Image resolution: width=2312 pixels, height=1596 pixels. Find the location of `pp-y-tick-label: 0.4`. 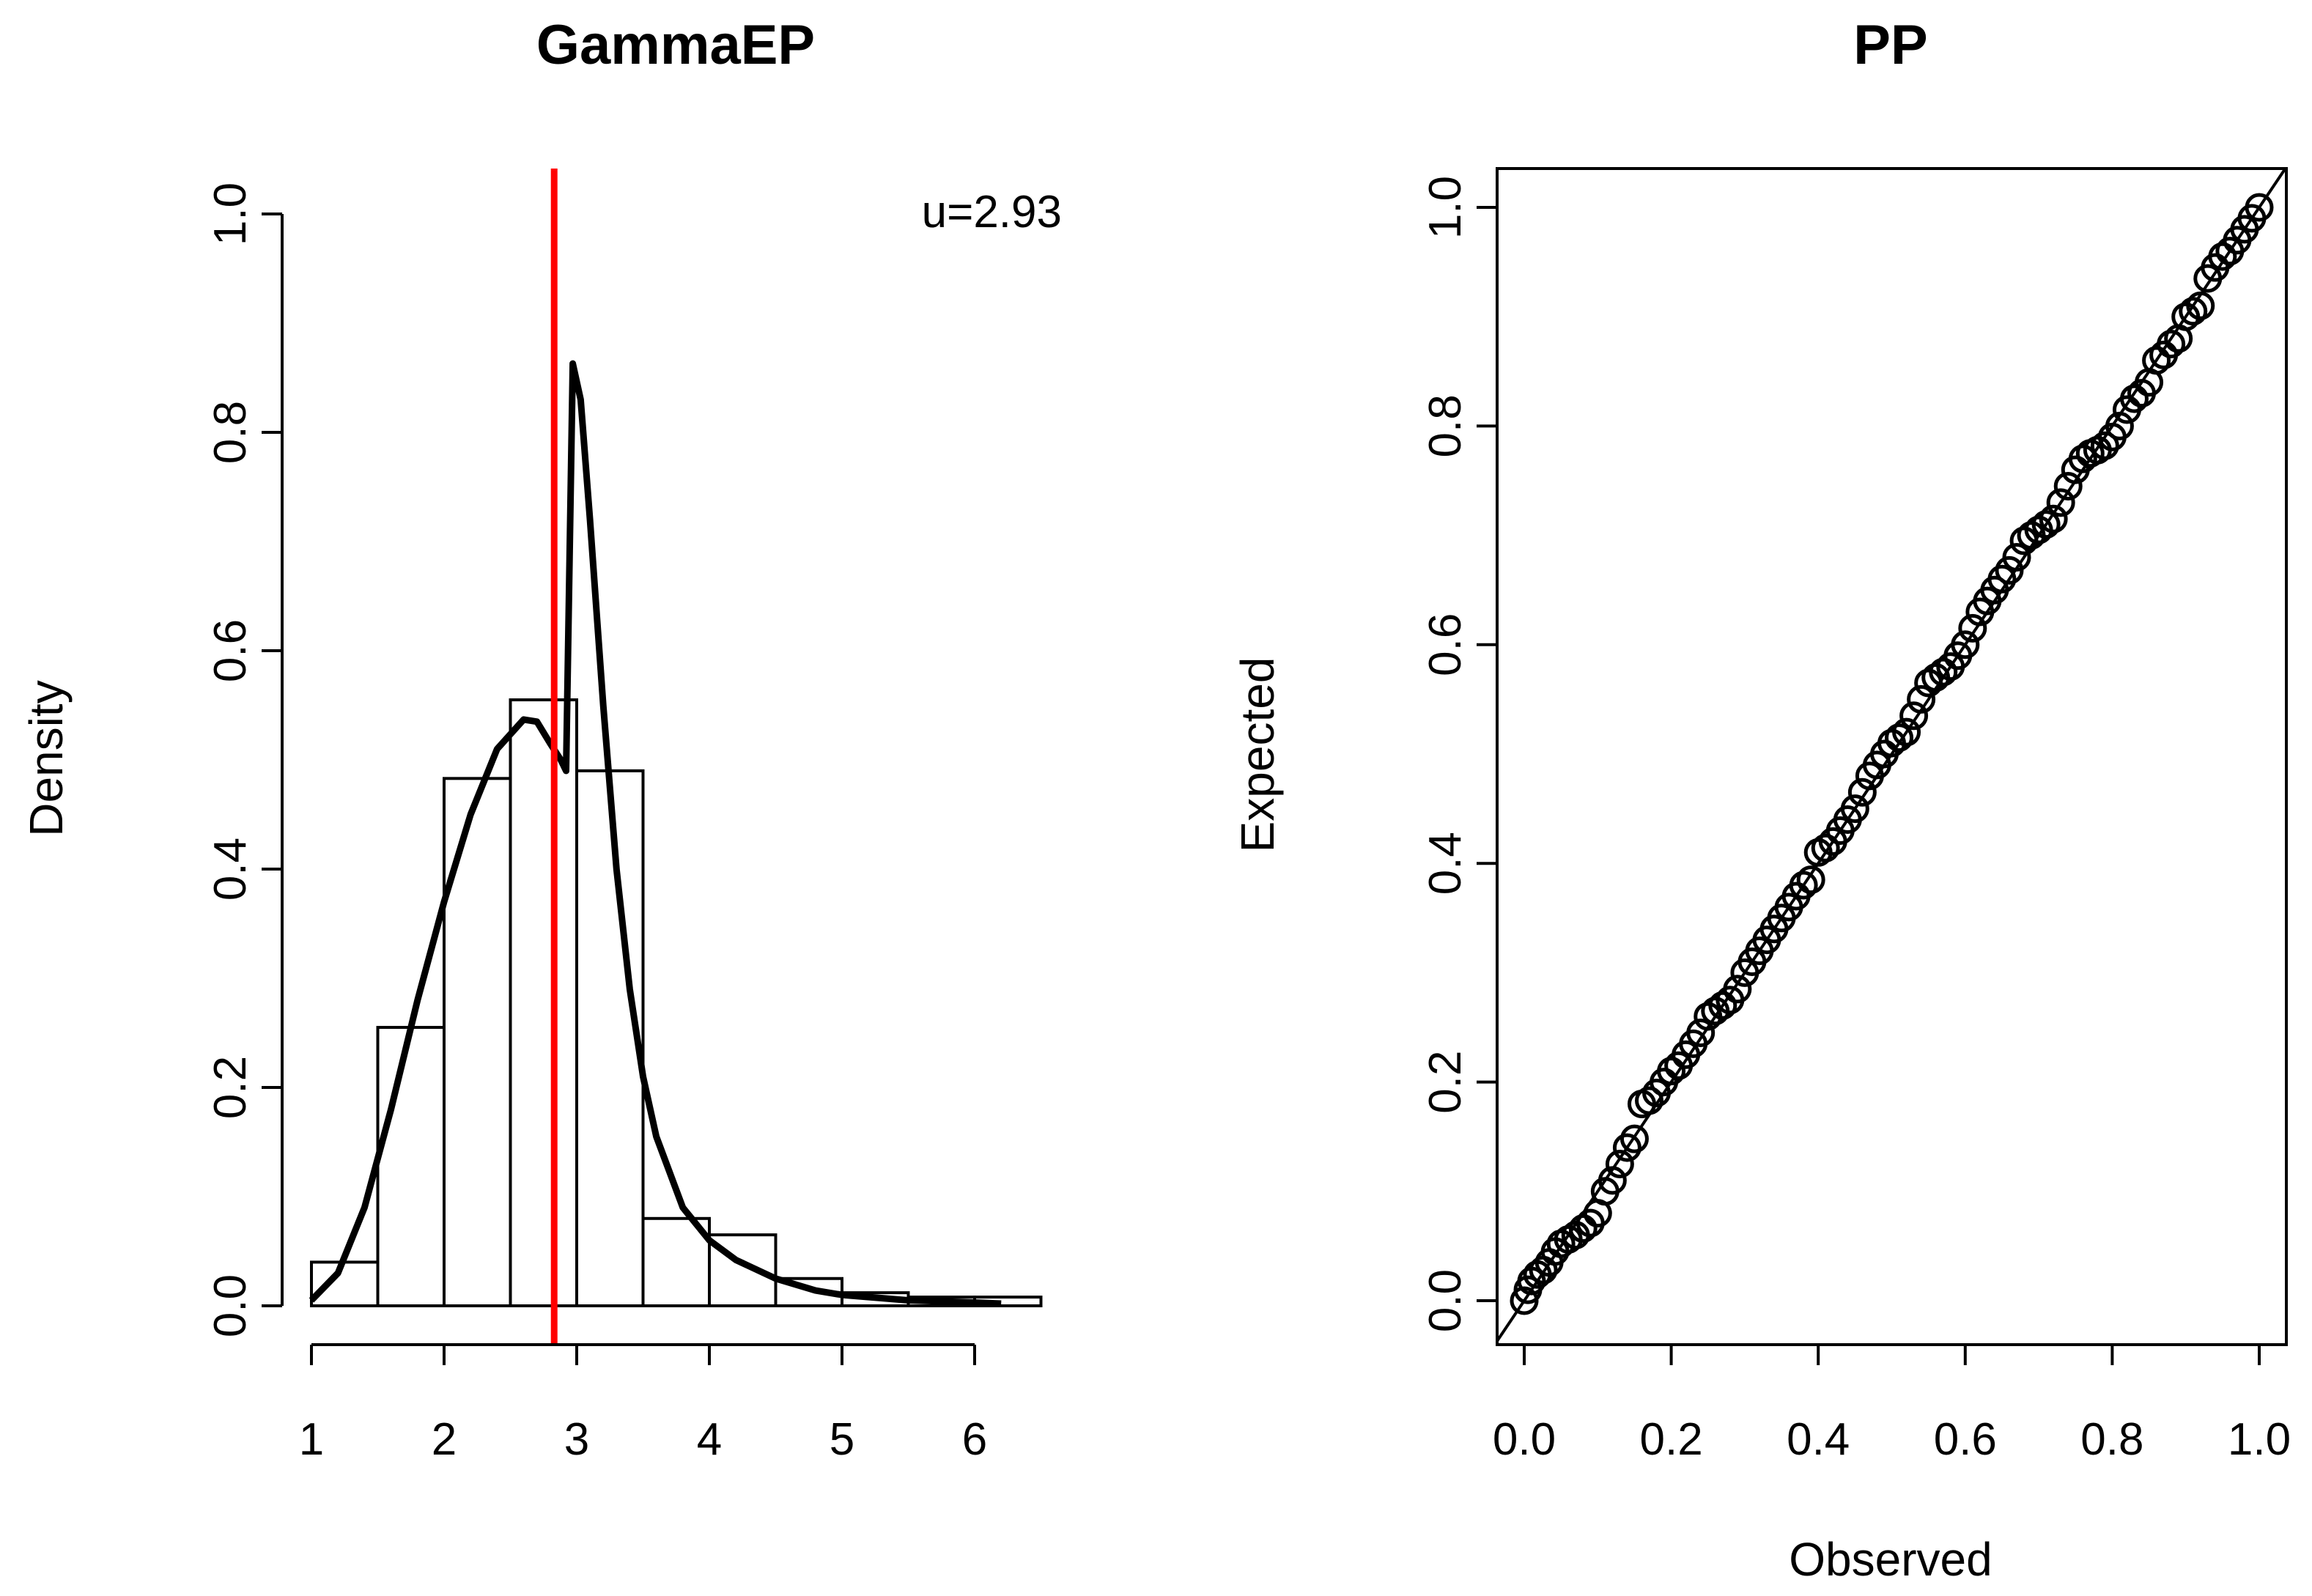

pp-y-tick-label: 0.4 is located at coordinates (1445, 863).